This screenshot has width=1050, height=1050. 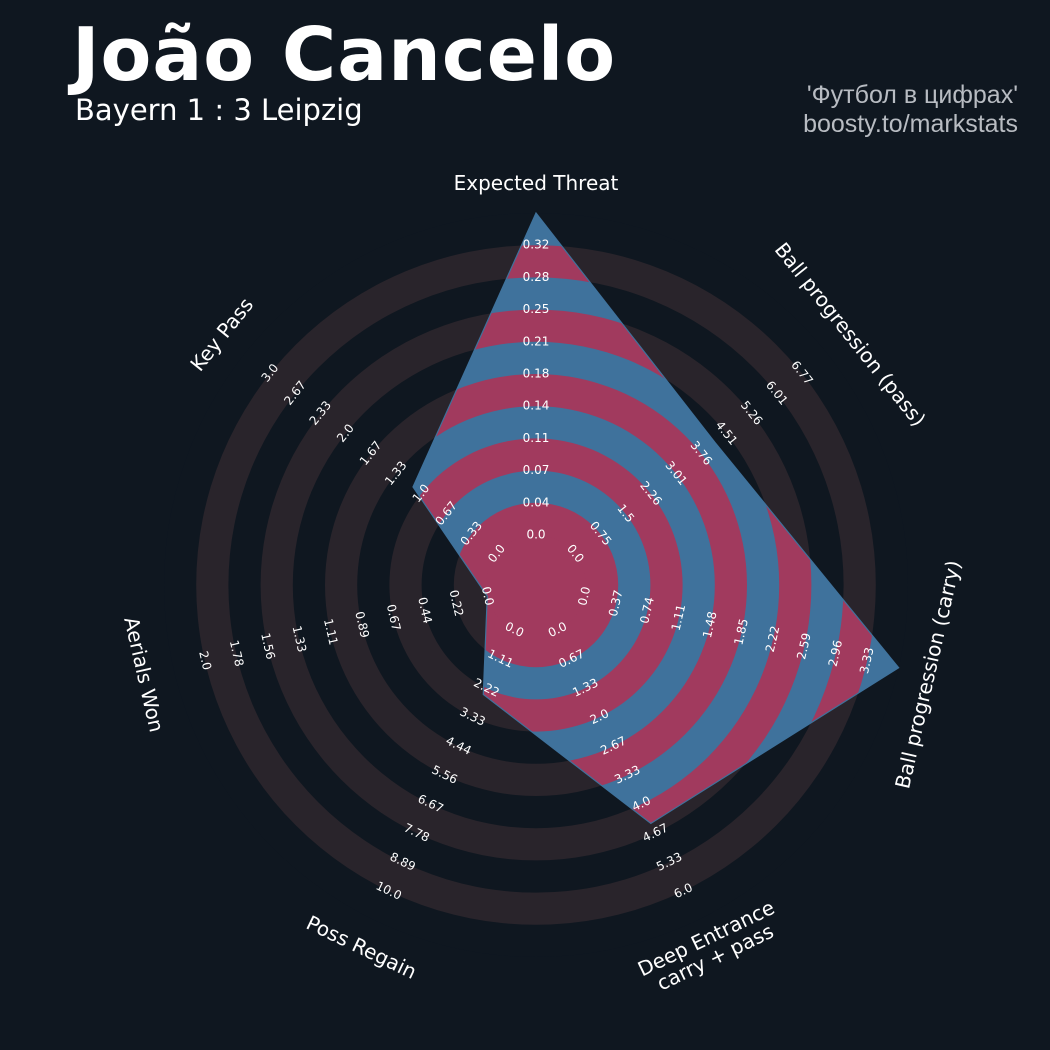 I want to click on tick-label-2-5: 1.85, so click(x=741, y=631).